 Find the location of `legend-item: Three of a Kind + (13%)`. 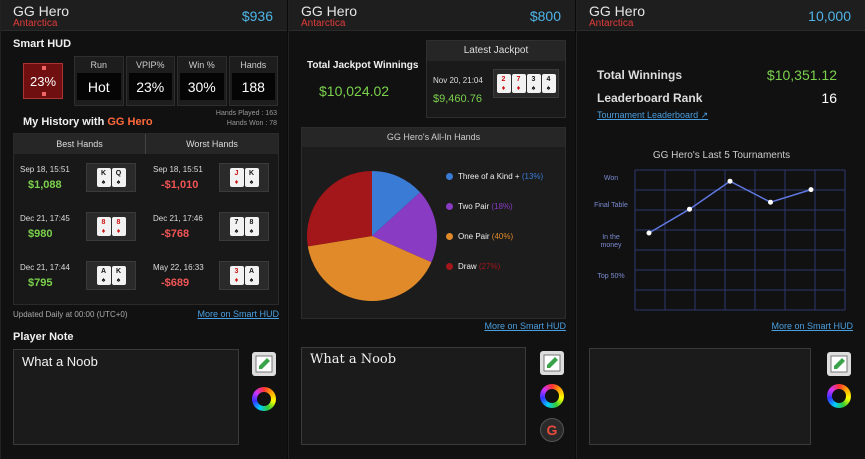

legend-item: Three of a Kind + (13%) is located at coordinates (494, 185).